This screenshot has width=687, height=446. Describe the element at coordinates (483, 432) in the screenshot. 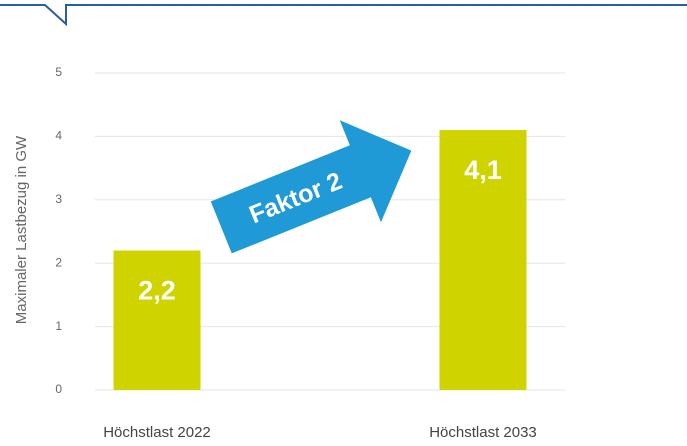

I see `x-tick-label: Höchstlast 2033` at that location.